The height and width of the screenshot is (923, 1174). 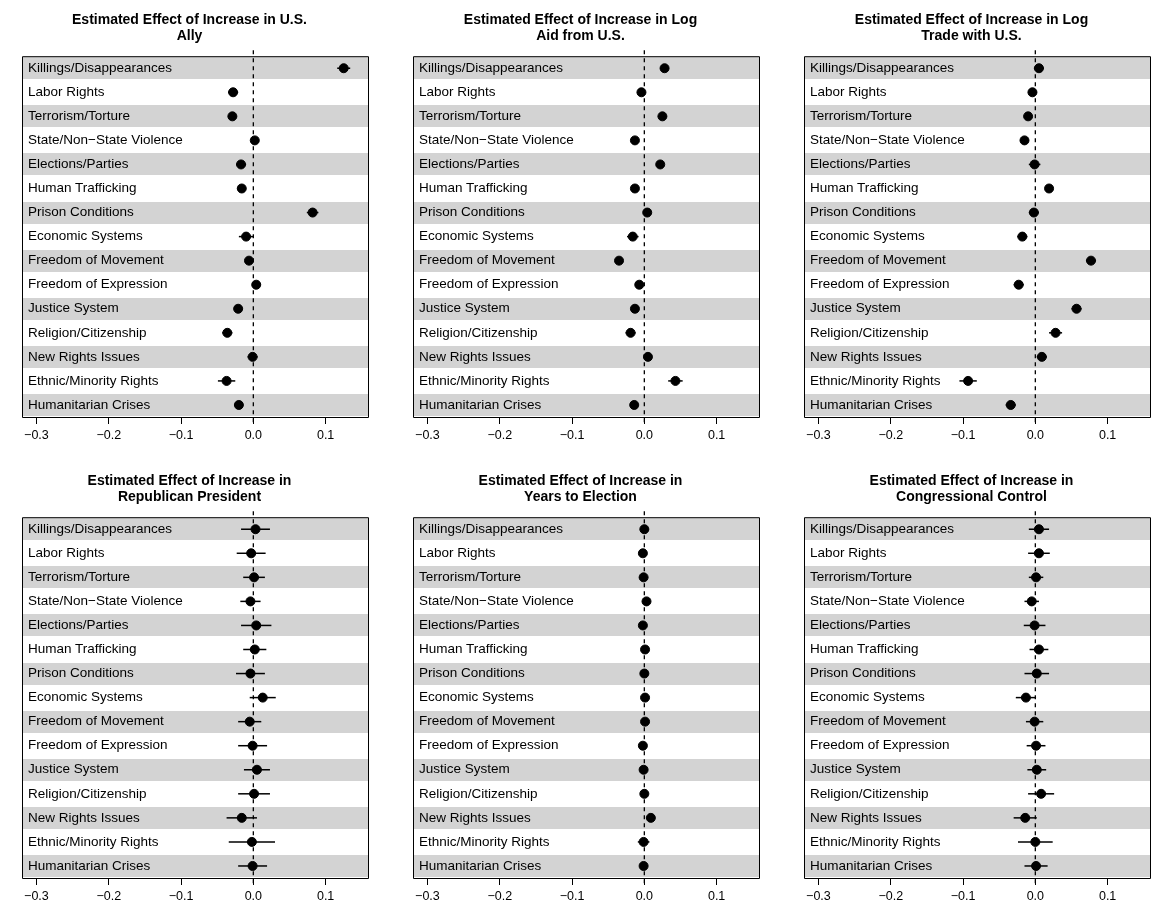 What do you see at coordinates (580, 27) in the screenshot?
I see `chart-title: Estimated Effect of Increase in Log Aid from U.S.` at bounding box center [580, 27].